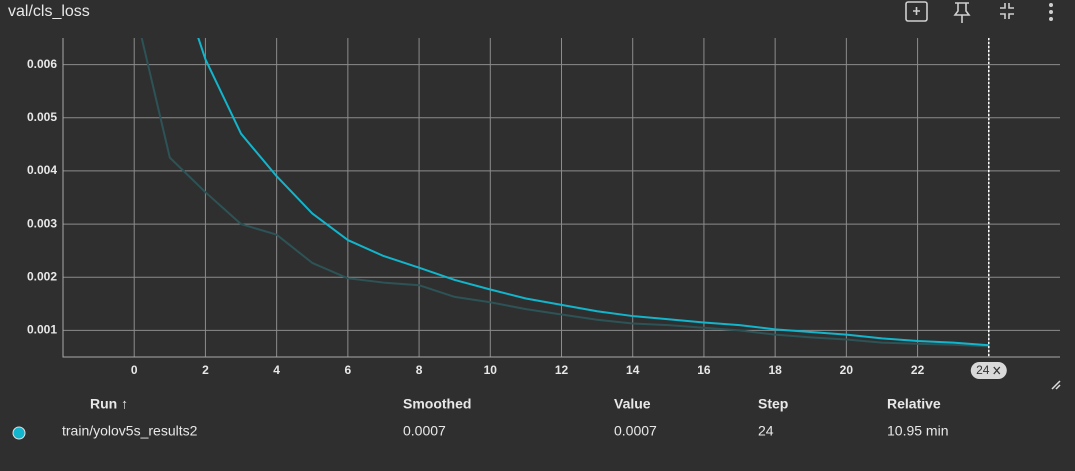  What do you see at coordinates (562, 370) in the screenshot?
I see `x-tick-label: 12` at bounding box center [562, 370].